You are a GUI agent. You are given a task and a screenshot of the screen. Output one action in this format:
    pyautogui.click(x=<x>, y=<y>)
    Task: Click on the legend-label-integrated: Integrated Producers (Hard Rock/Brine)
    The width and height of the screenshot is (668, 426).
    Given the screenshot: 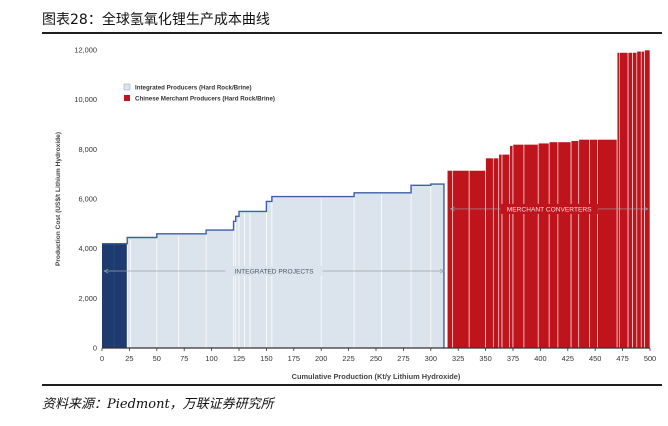 What is the action you would take?
    pyautogui.click(x=193, y=88)
    